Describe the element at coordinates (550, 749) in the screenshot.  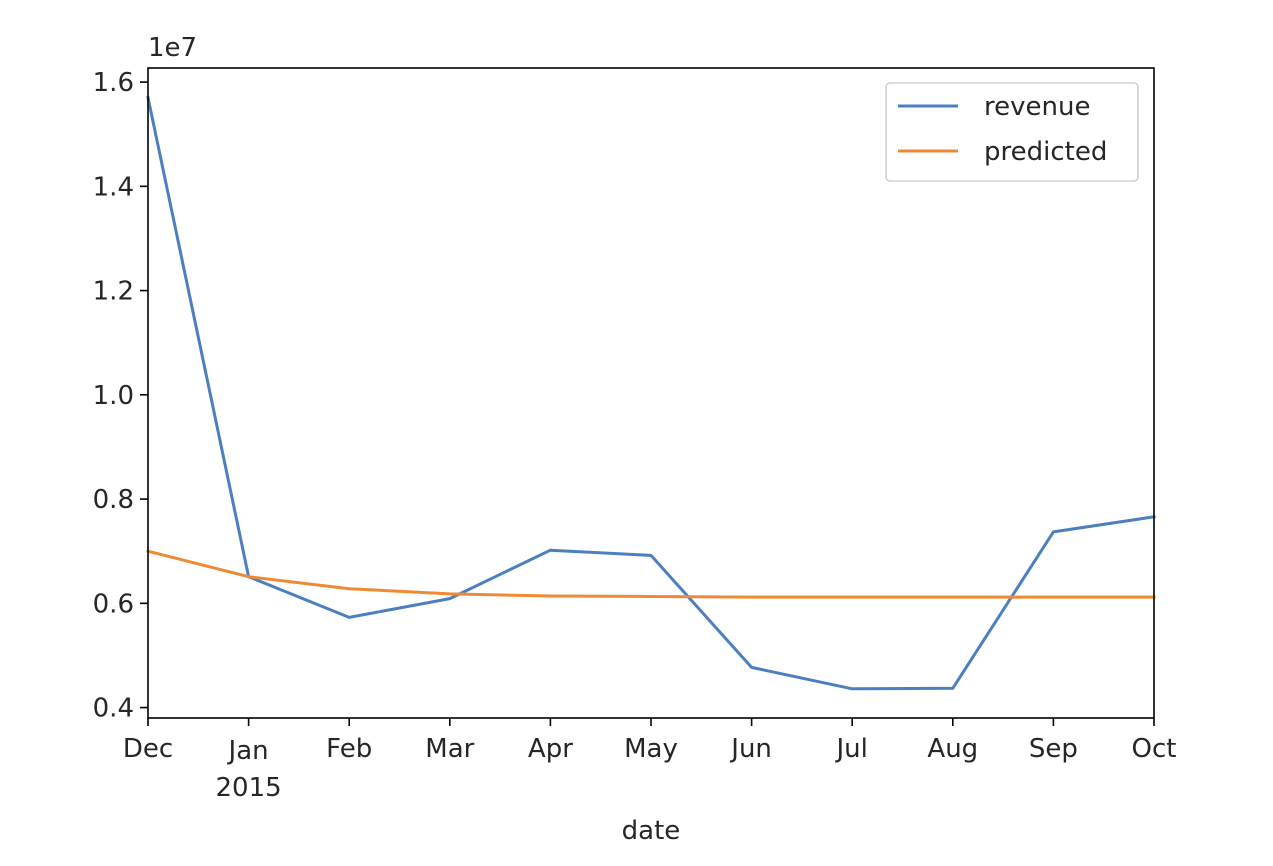
I see `x-tick-label: Apr` at that location.